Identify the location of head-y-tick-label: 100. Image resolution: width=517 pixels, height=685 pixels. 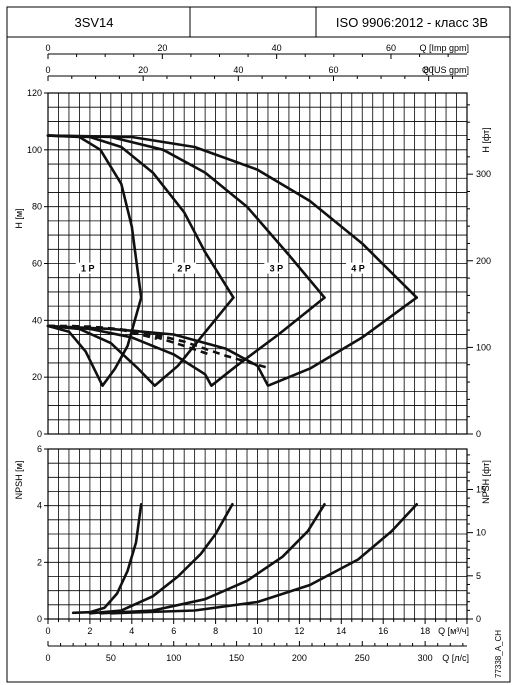
(34, 150).